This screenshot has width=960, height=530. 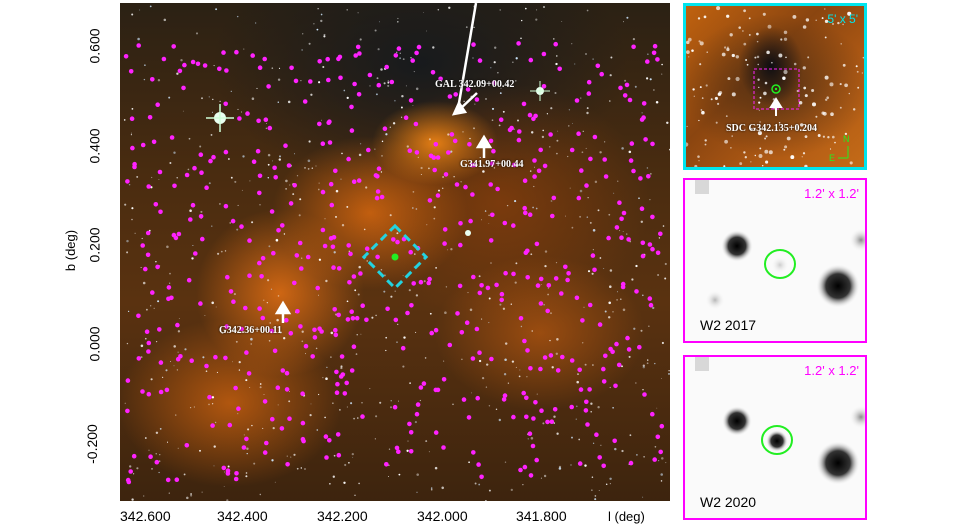 I want to click on overview-size-label: 5' x 5', so click(x=842, y=19).